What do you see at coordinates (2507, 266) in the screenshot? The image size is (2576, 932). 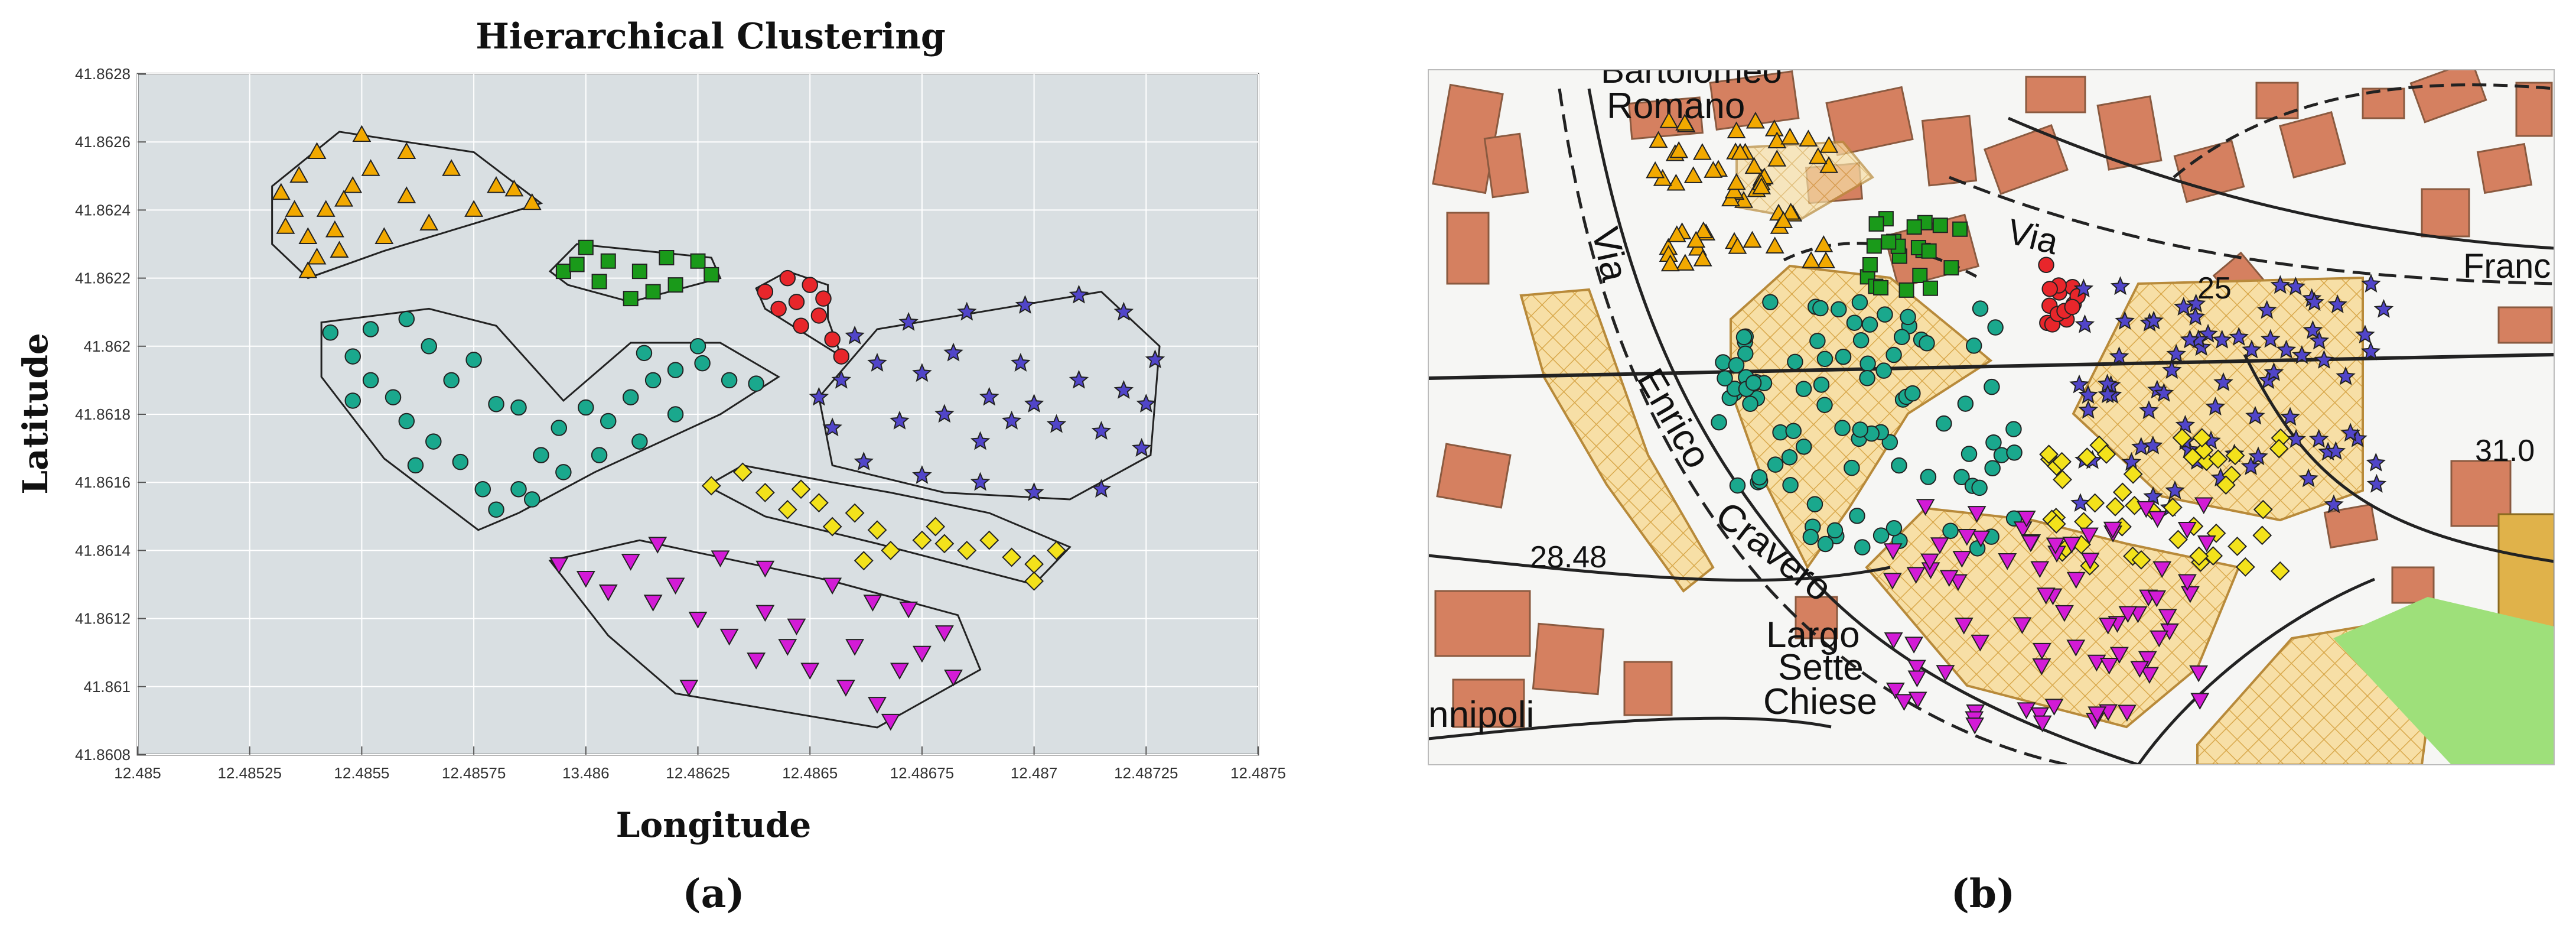 I see `map-label-franco: Franc` at bounding box center [2507, 266].